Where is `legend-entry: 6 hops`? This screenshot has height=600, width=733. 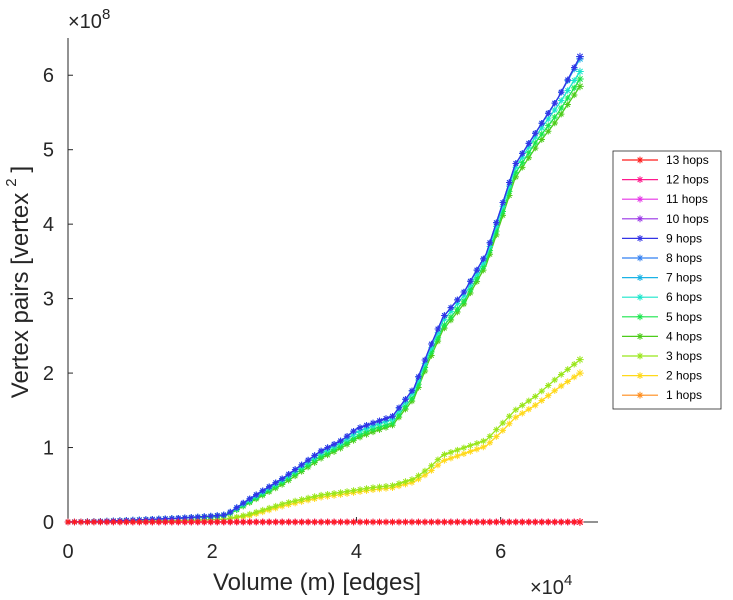 legend-entry: 6 hops is located at coordinates (662, 297).